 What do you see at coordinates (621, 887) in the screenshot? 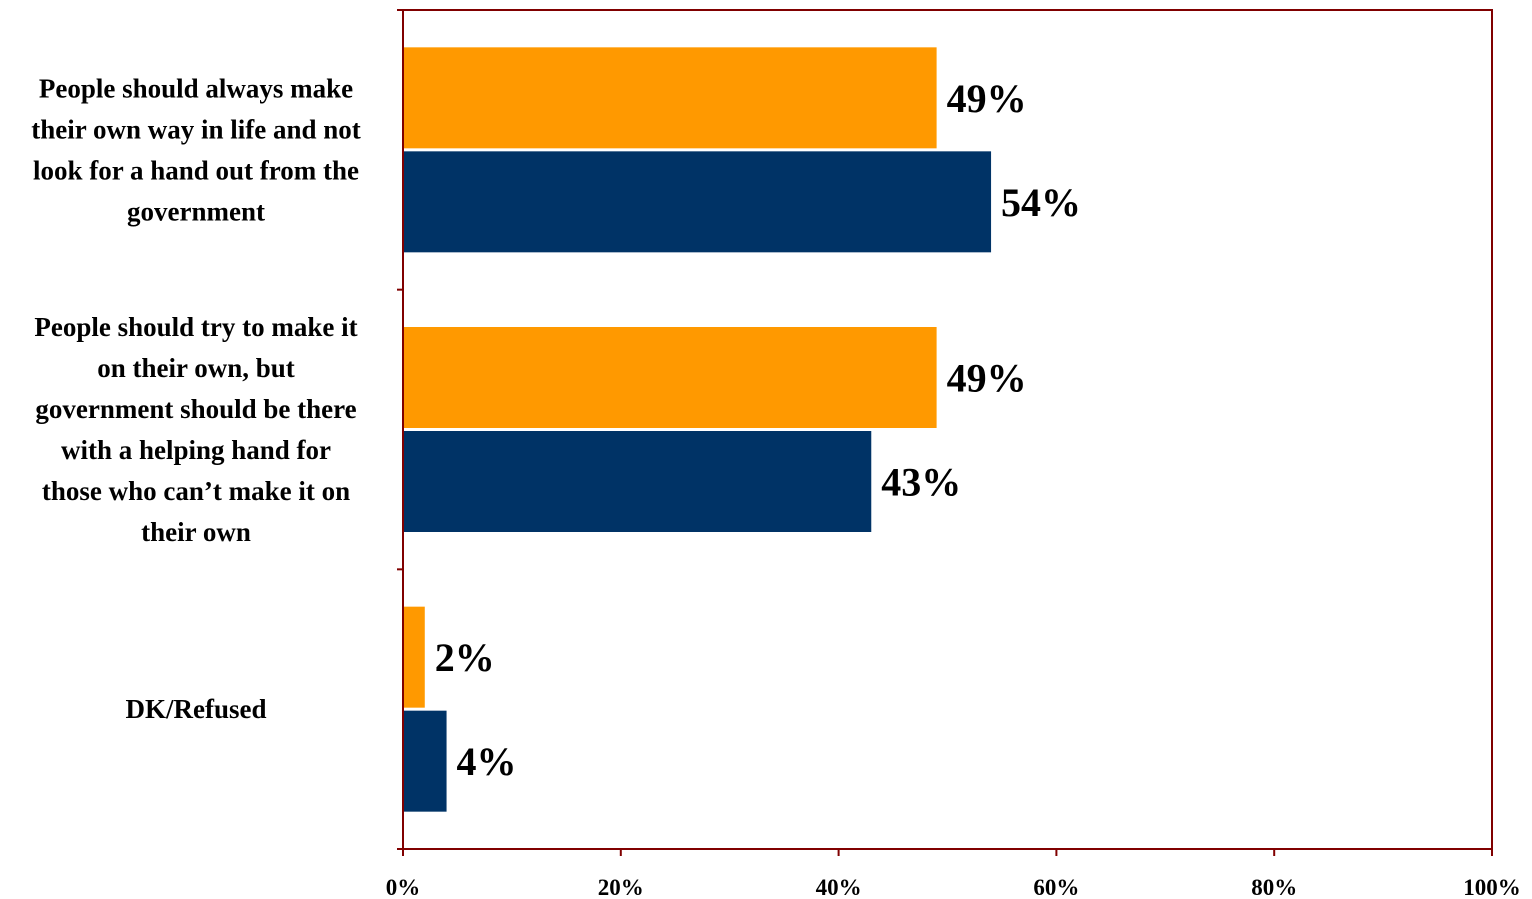
I see `x-tick-label: 20%` at bounding box center [621, 887].